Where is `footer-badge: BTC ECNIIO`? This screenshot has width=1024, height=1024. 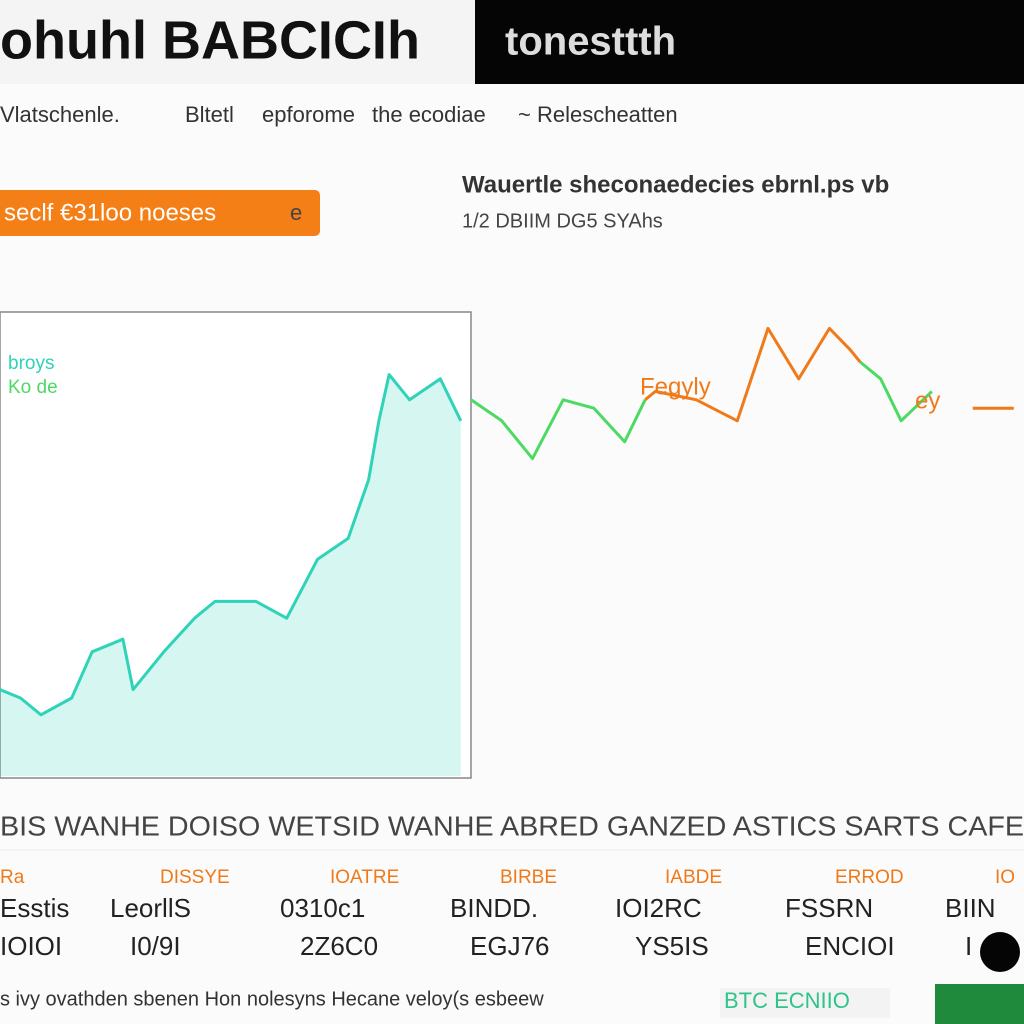 footer-badge: BTC ECNIIO is located at coordinates (787, 1000).